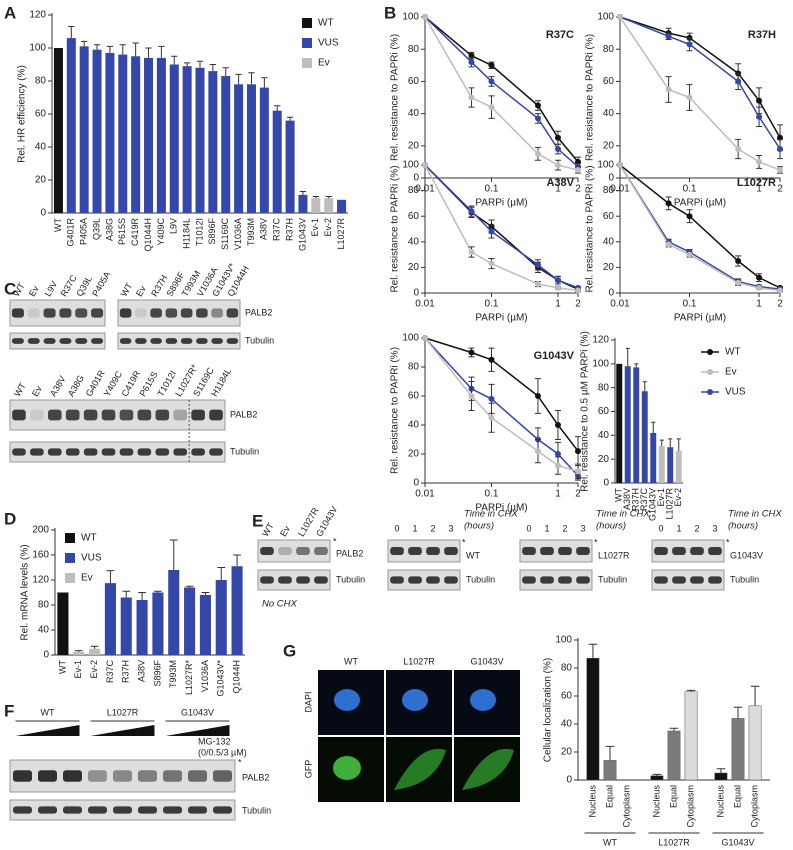 The image size is (793, 850). What do you see at coordinates (623, 514) in the screenshot?
I see `time-title: Time in CHX` at bounding box center [623, 514].